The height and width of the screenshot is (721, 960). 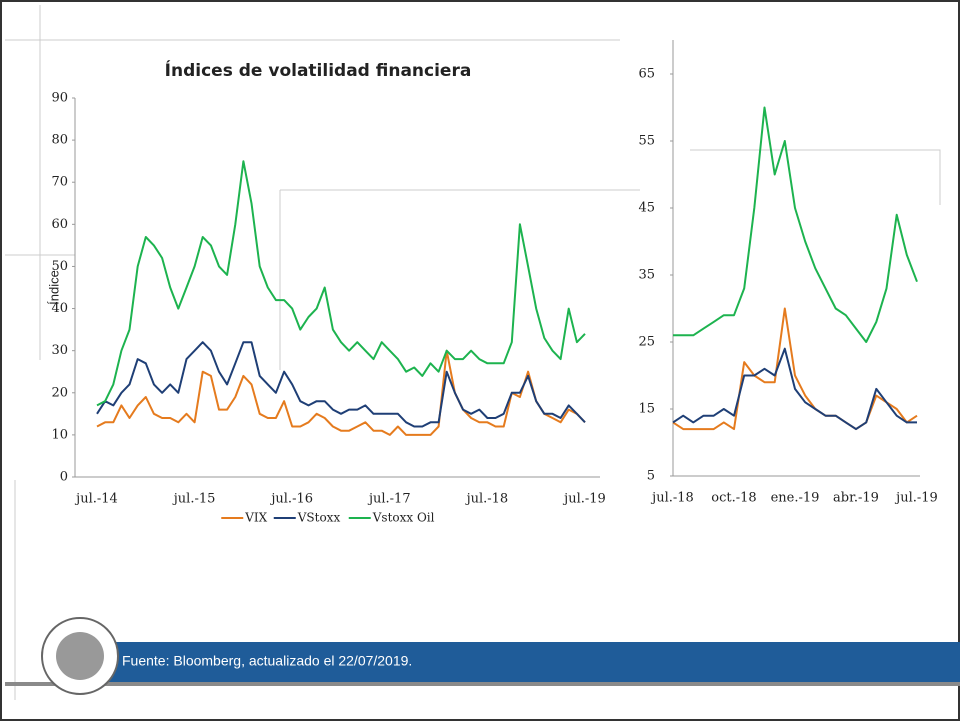 What do you see at coordinates (59, 308) in the screenshot?
I see `y-tick-label: 40` at bounding box center [59, 308].